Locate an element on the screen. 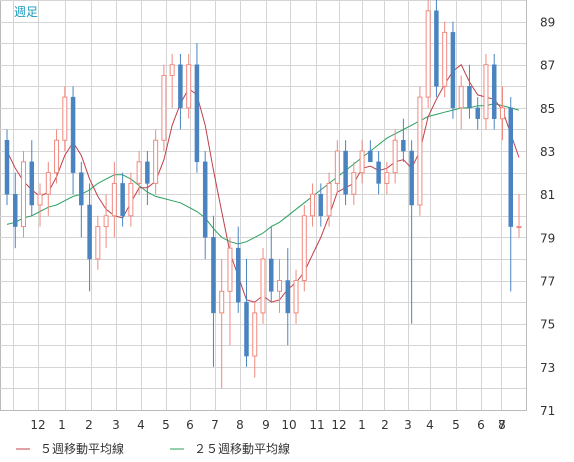 The height and width of the screenshot is (462, 574). x-tick-label: 8 is located at coordinates (240, 425).